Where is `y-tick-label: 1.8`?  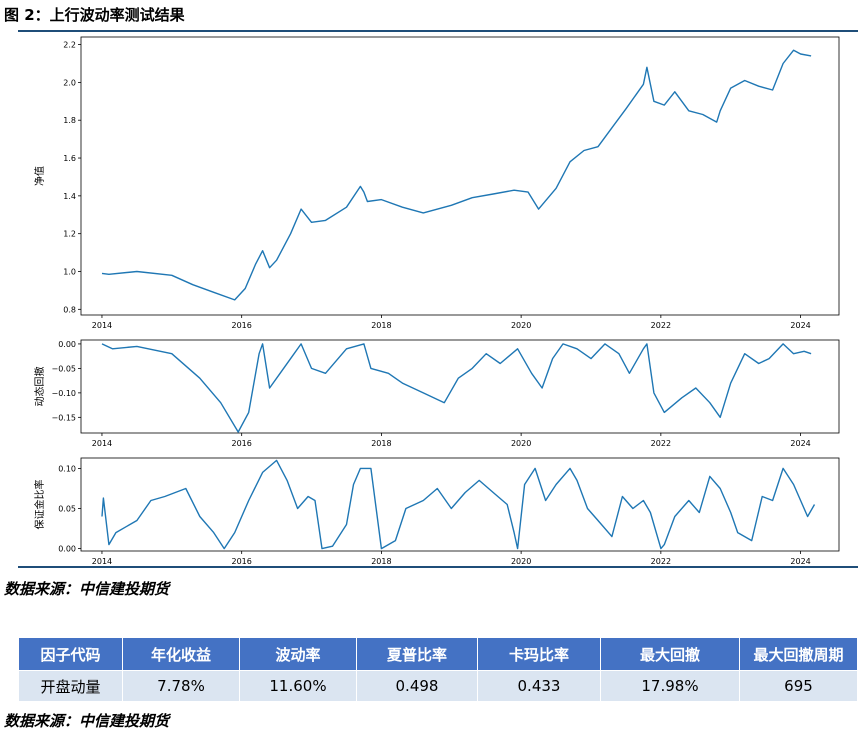 y-tick-label: 1.8 is located at coordinates (69, 120).